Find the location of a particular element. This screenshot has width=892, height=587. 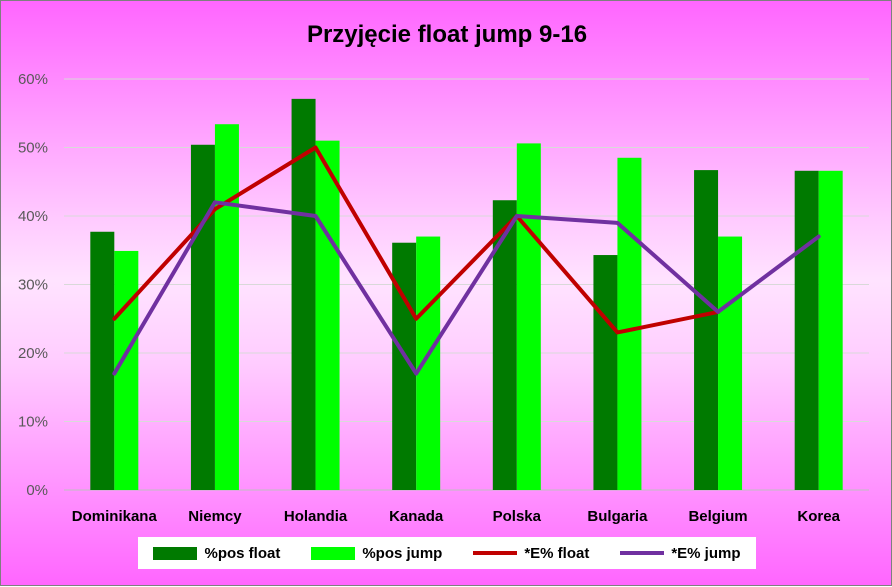

legend-label: %pos jump is located at coordinates (402, 553).